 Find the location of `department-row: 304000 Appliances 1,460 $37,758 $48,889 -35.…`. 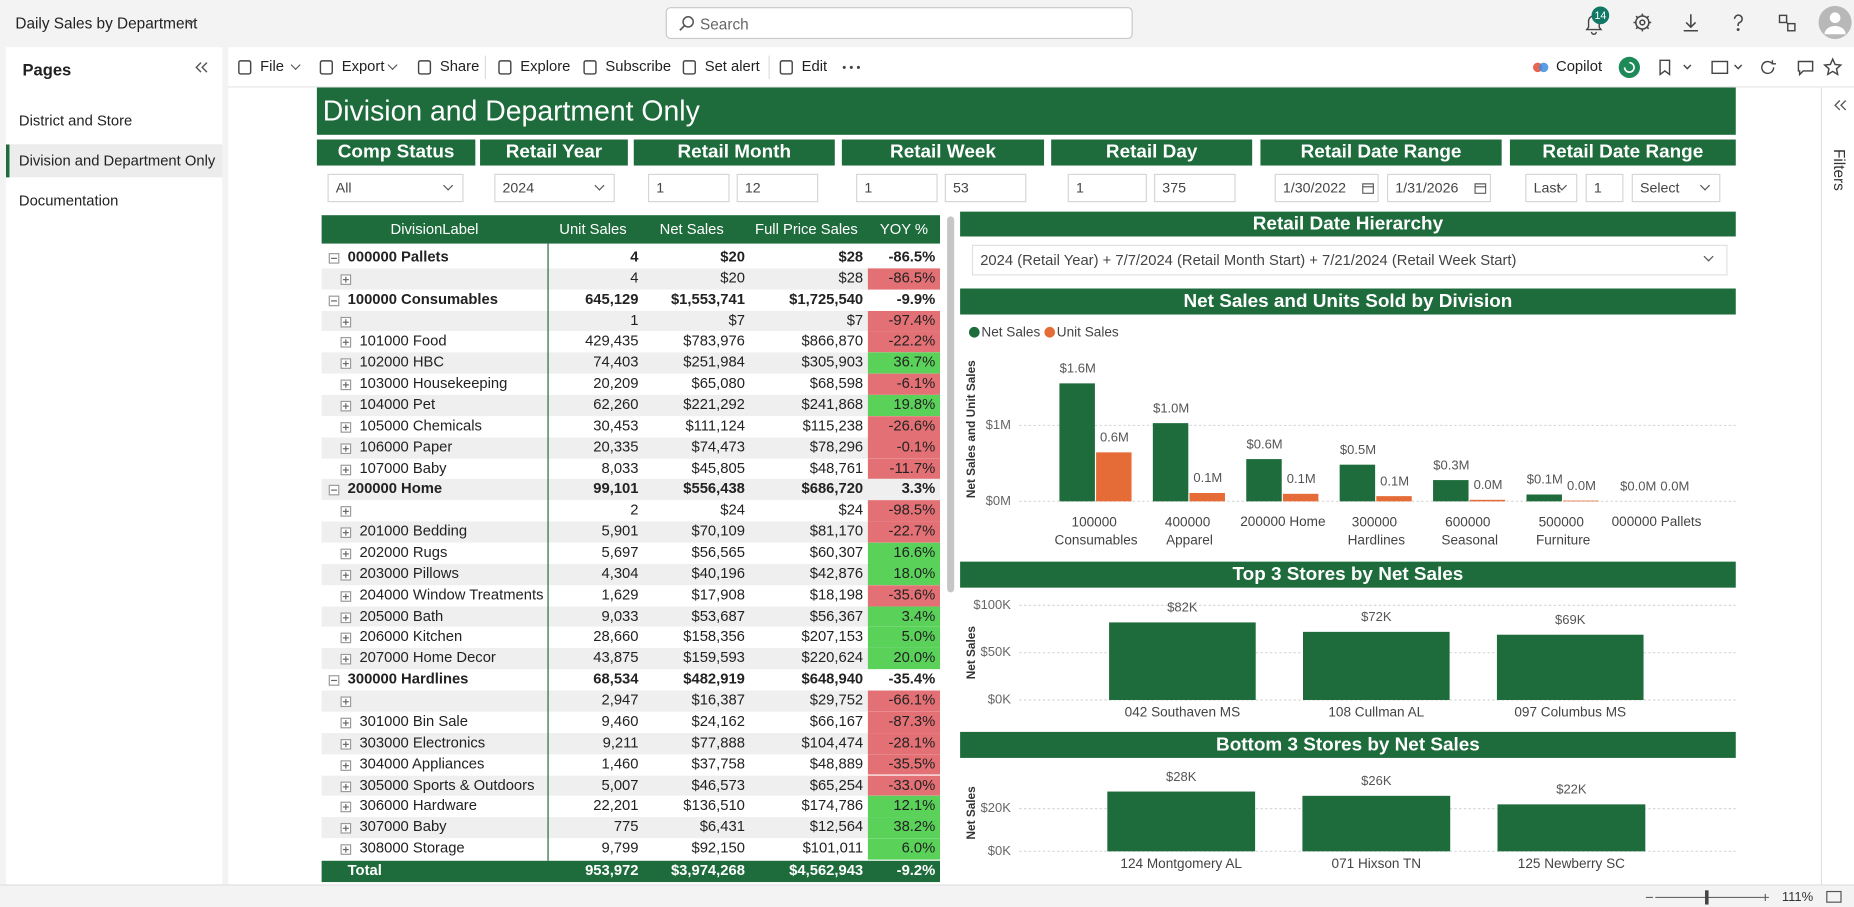

department-row: 304000 Appliances 1,460 $37,758 $48,889 -35.… is located at coordinates (631, 764).